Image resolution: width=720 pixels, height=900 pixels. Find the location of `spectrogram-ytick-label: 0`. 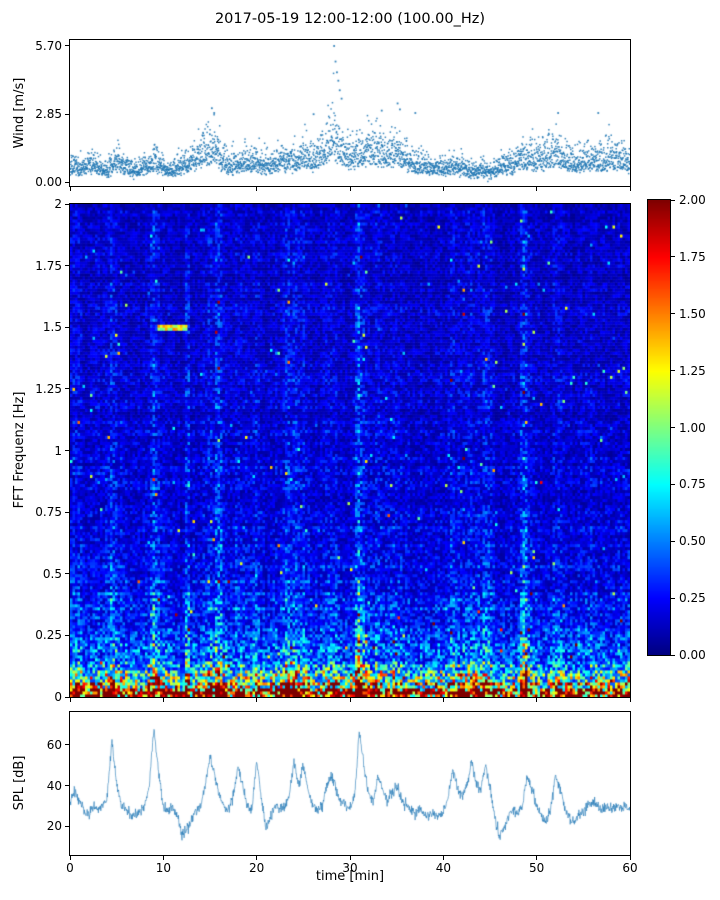

spectrogram-ytick-label: 0 is located at coordinates (58, 697).